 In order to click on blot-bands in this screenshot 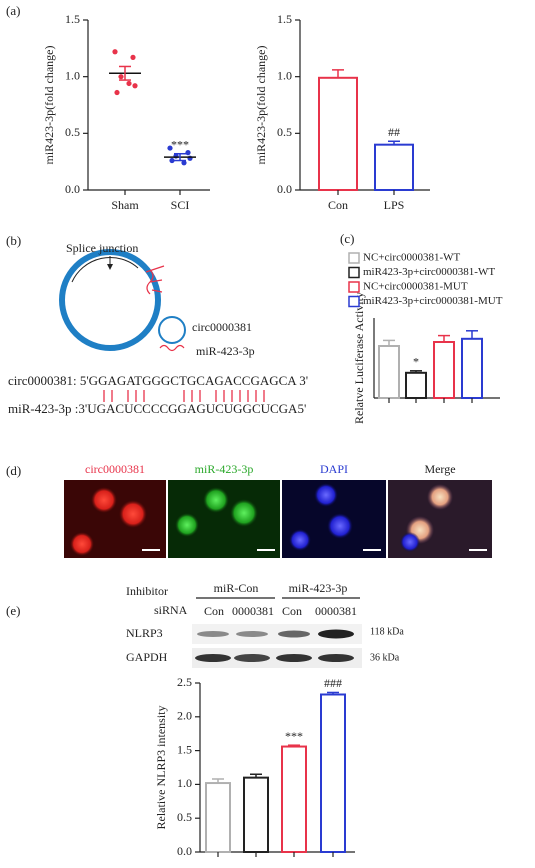, I will do `click(277, 646)`.